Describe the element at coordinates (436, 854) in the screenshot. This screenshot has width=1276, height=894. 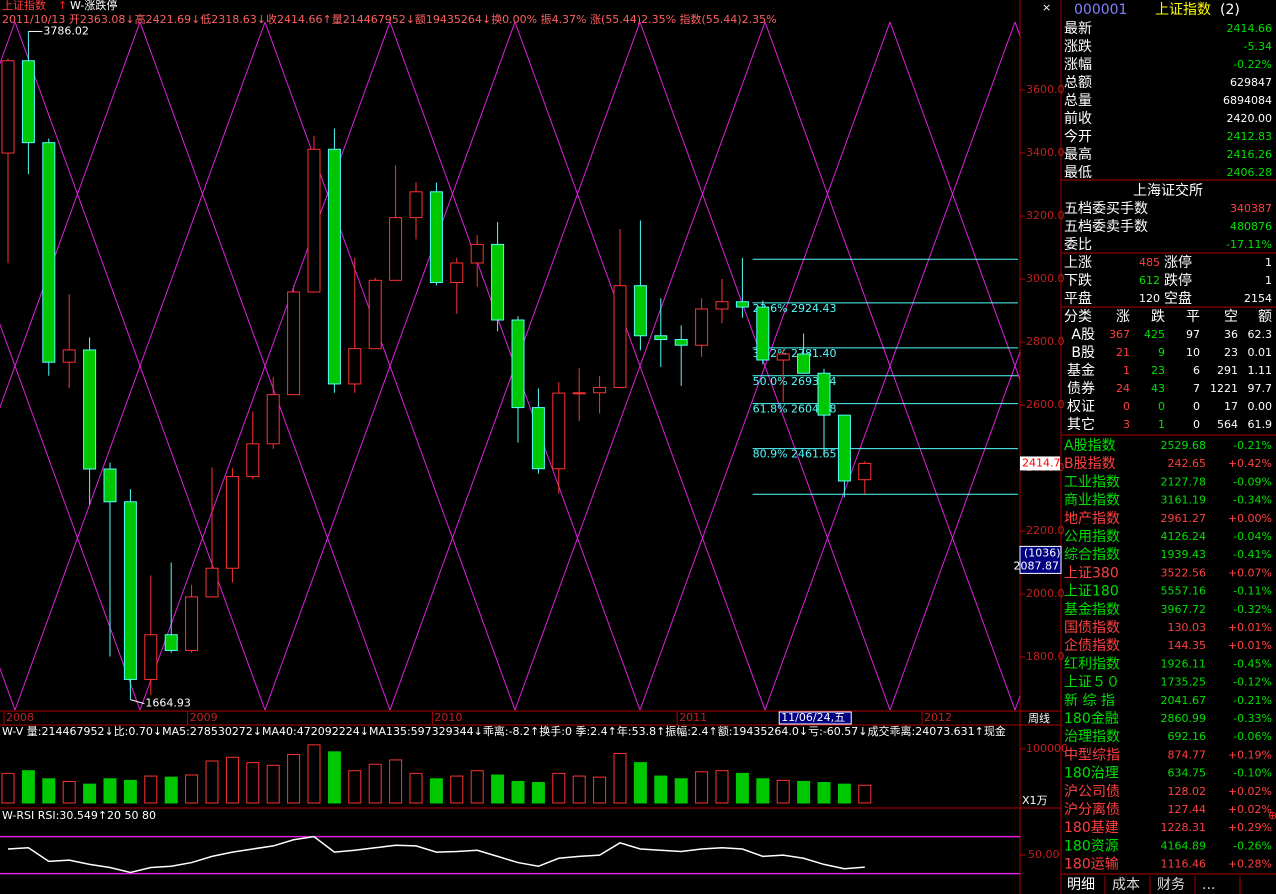
I see `rsi-line` at that location.